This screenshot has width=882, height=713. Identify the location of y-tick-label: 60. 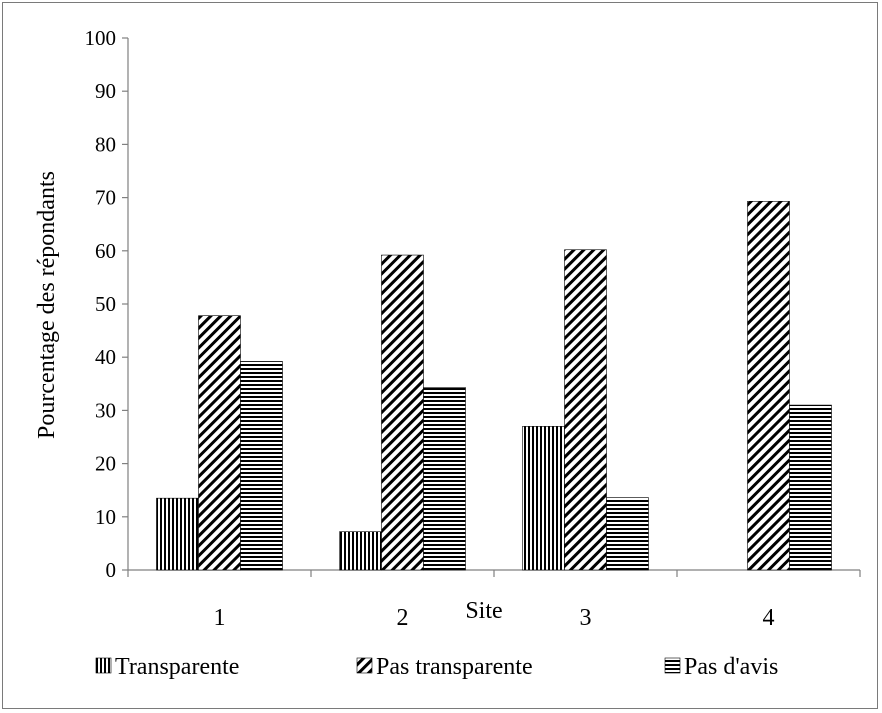
(105, 251).